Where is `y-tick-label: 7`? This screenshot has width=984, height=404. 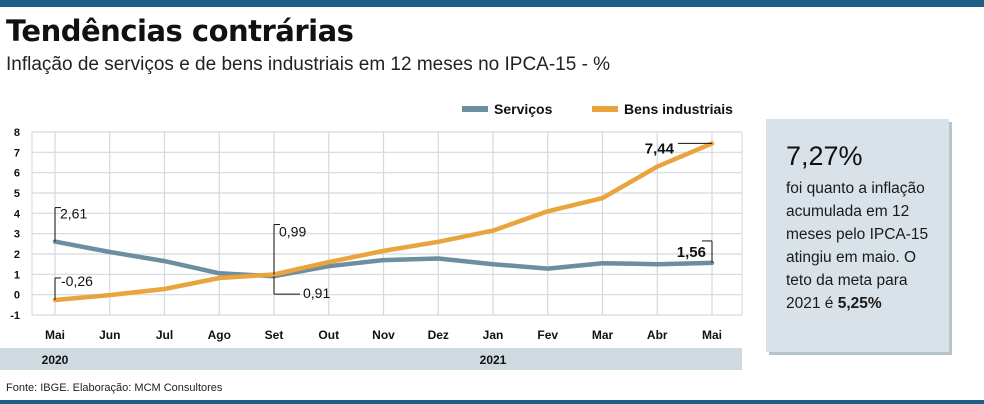
y-tick-label: 7 is located at coordinates (17, 153).